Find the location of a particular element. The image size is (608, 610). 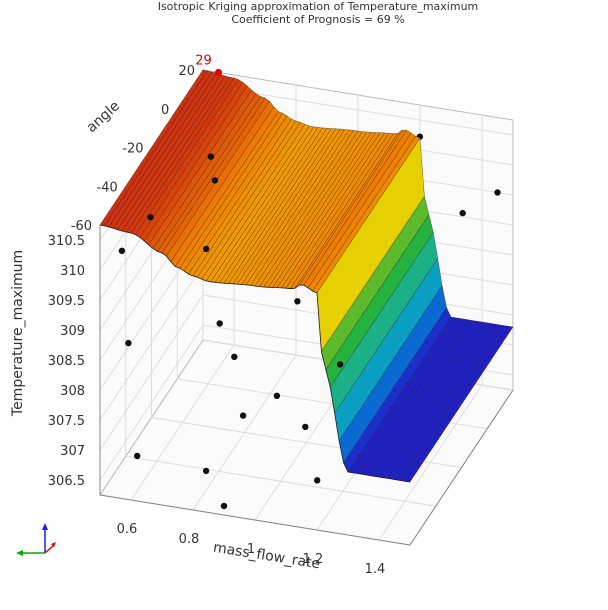

z-tick-label: 307 is located at coordinates (72, 451).